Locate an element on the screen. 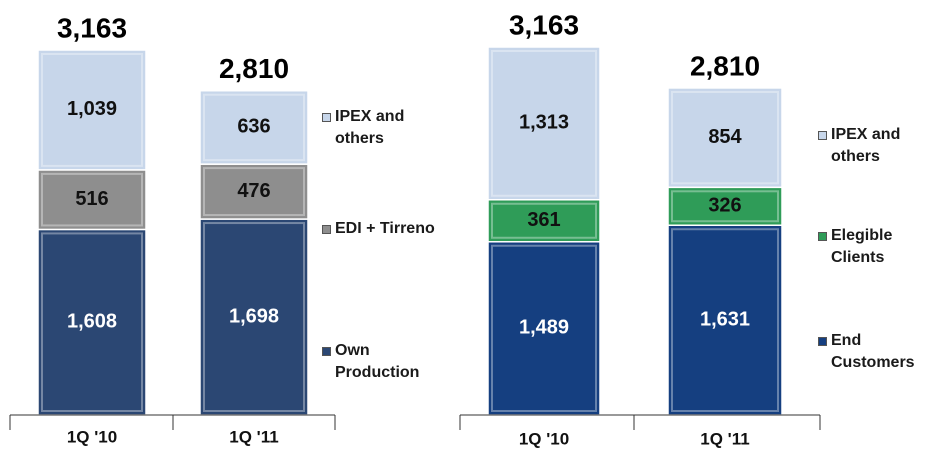 The height and width of the screenshot is (452, 947). value-label: 1,698 is located at coordinates (254, 316).